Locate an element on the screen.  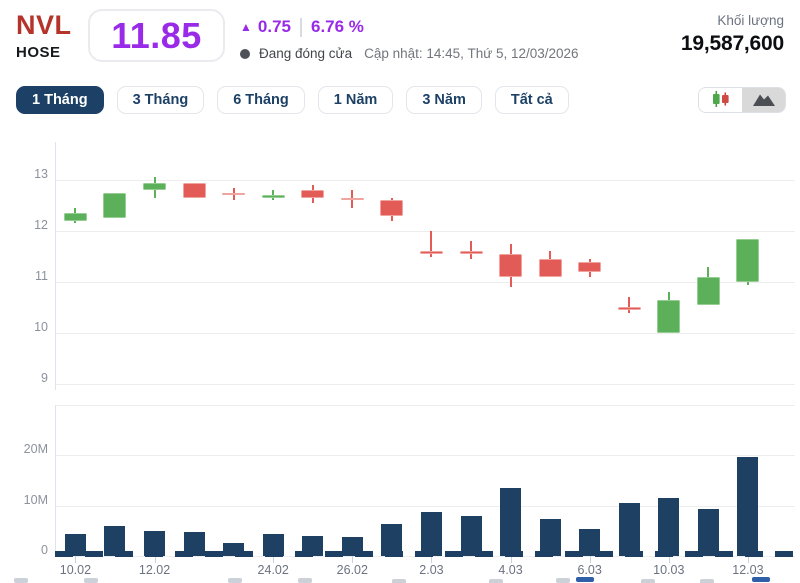
x-axis-label: 12.03 is located at coordinates (748, 570).